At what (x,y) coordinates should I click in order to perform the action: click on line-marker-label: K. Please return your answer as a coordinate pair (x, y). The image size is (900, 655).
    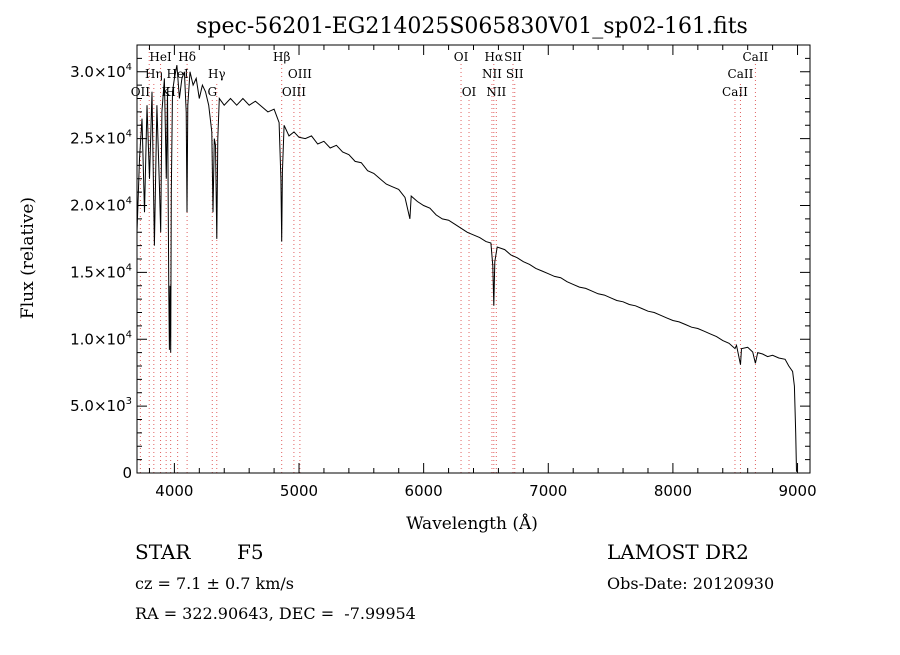
    Looking at the image, I should click on (167, 92).